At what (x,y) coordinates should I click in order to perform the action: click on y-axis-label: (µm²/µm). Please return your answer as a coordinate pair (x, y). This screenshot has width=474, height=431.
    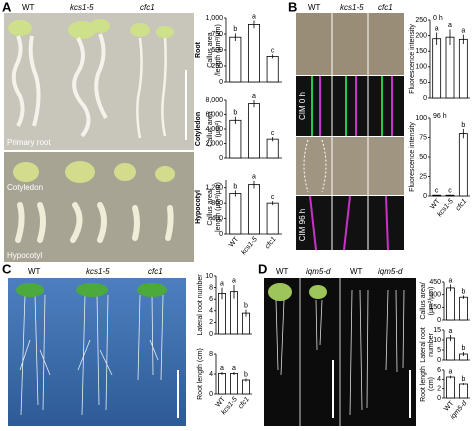
    Looking at the image, I should click on (431, 301).